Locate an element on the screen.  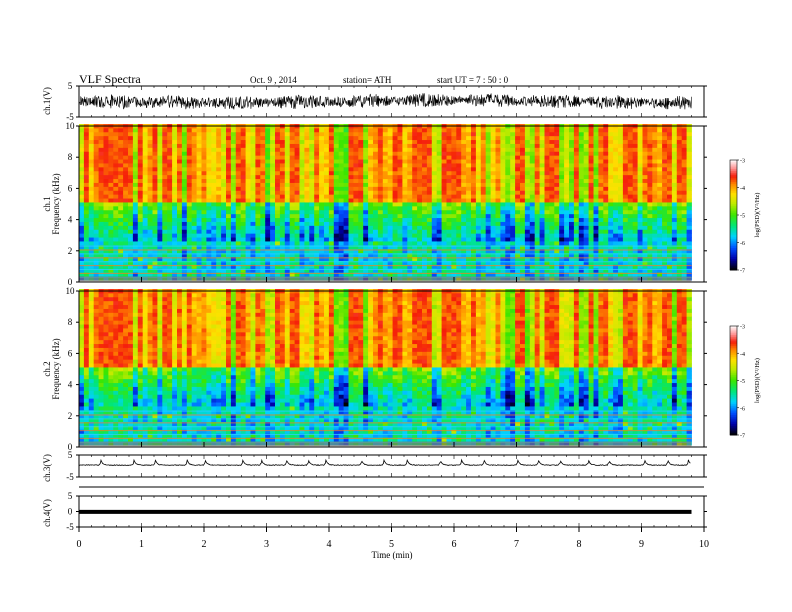
ch2-ylabel-frequency: Frequency (kHz) is located at coordinates (56, 368).